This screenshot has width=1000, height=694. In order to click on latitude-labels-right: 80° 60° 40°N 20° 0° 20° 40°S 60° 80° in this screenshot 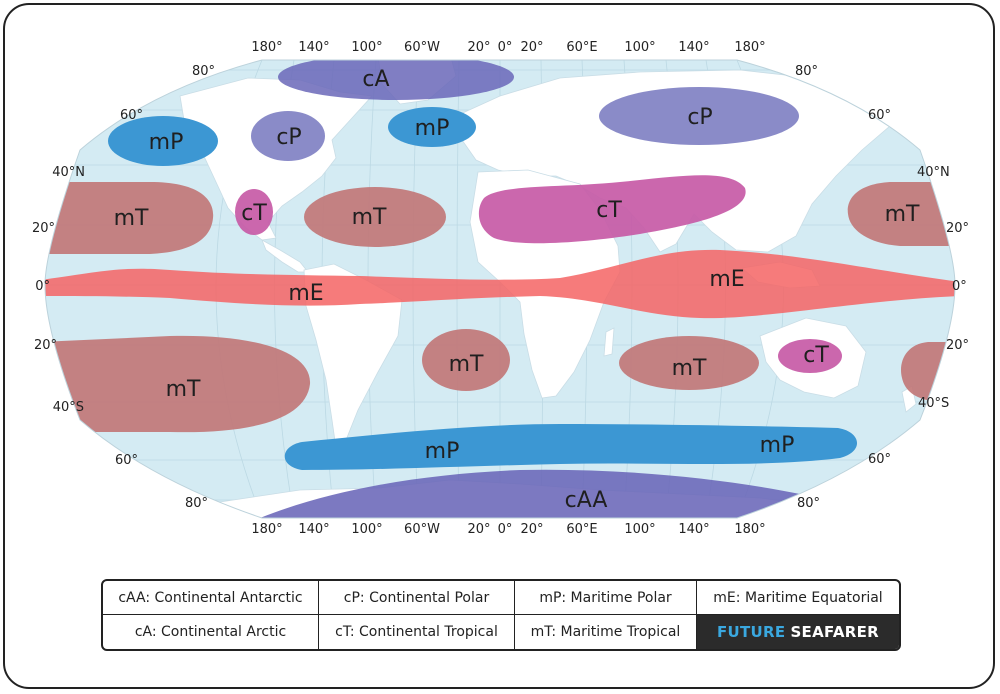, I will do `click(882, 287)`.